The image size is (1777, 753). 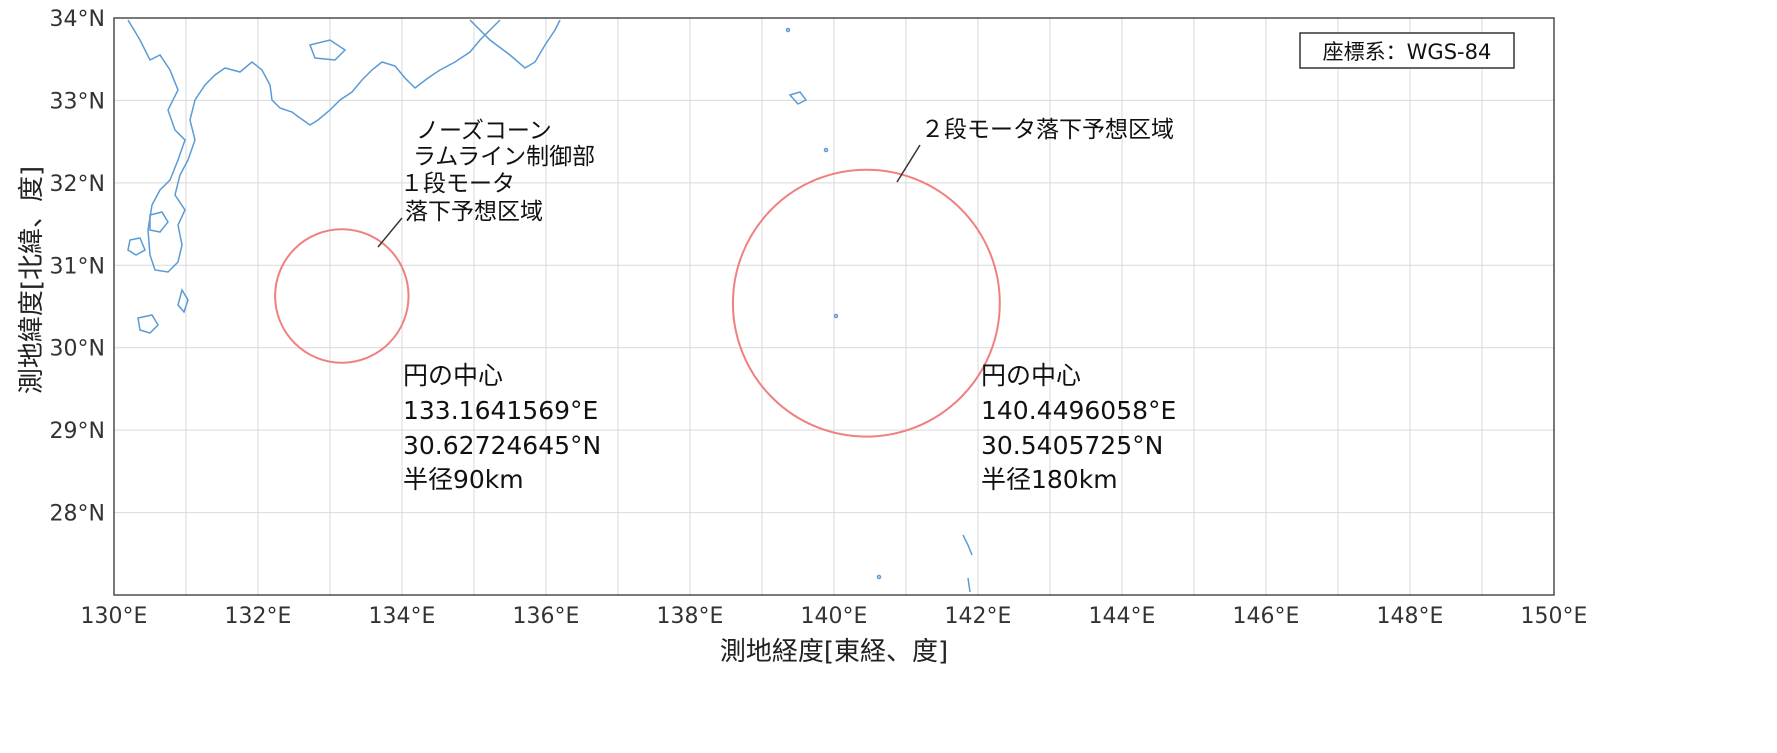 I want to click on x-tick-label: 138°E, so click(x=690, y=616).